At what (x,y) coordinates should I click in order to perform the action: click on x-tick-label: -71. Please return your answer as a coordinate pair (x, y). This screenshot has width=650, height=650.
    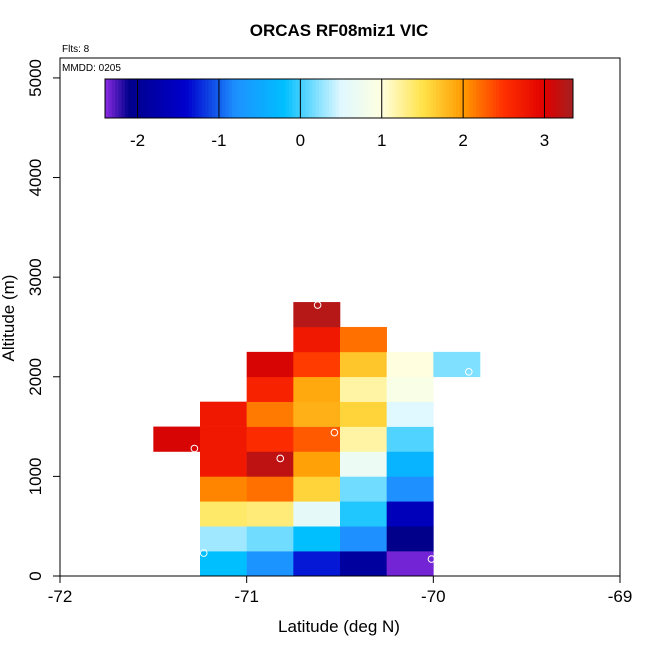
    Looking at the image, I should click on (246, 596).